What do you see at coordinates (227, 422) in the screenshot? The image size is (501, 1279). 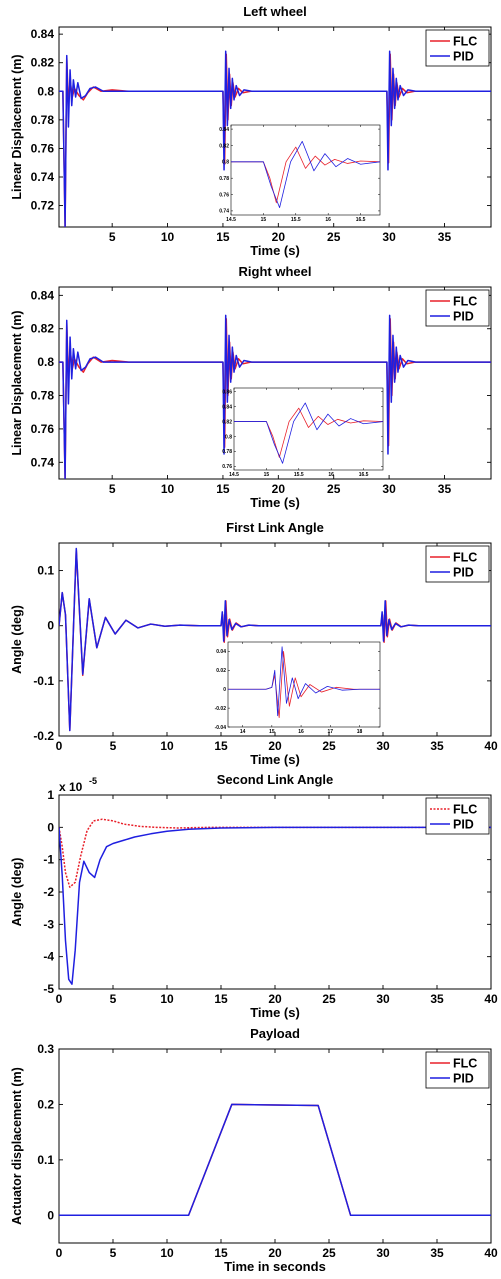 I see `inset-y-tick-label: 0.82` at bounding box center [227, 422].